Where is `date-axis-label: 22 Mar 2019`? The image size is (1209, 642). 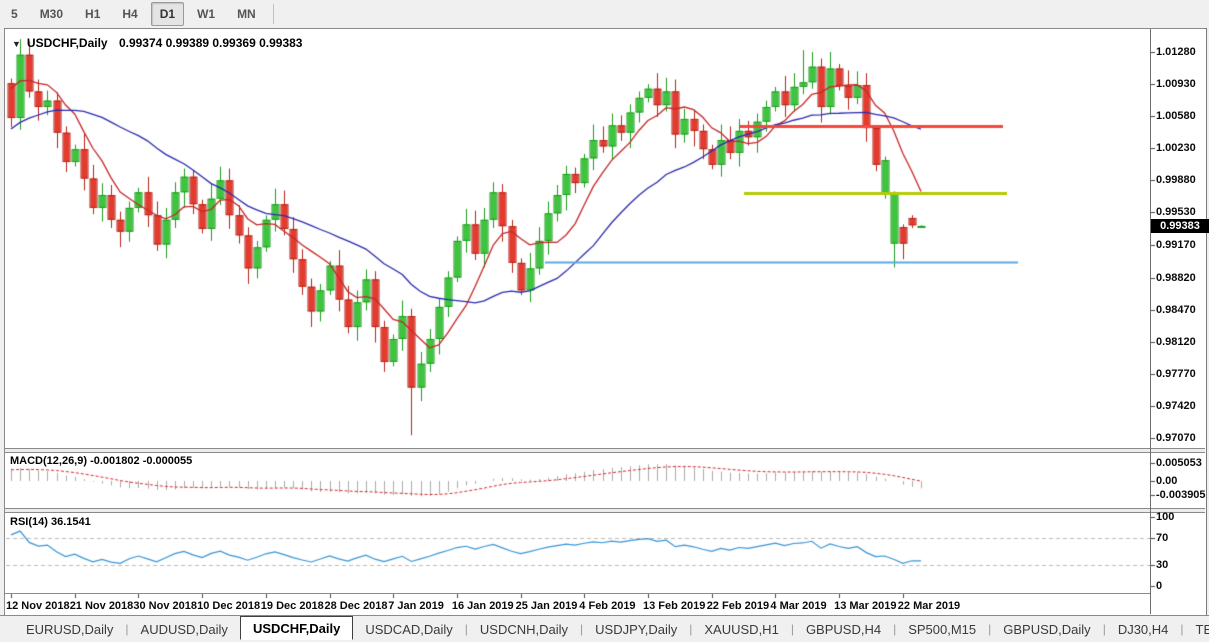 date-axis-label: 22 Mar 2019 is located at coordinates (929, 606).